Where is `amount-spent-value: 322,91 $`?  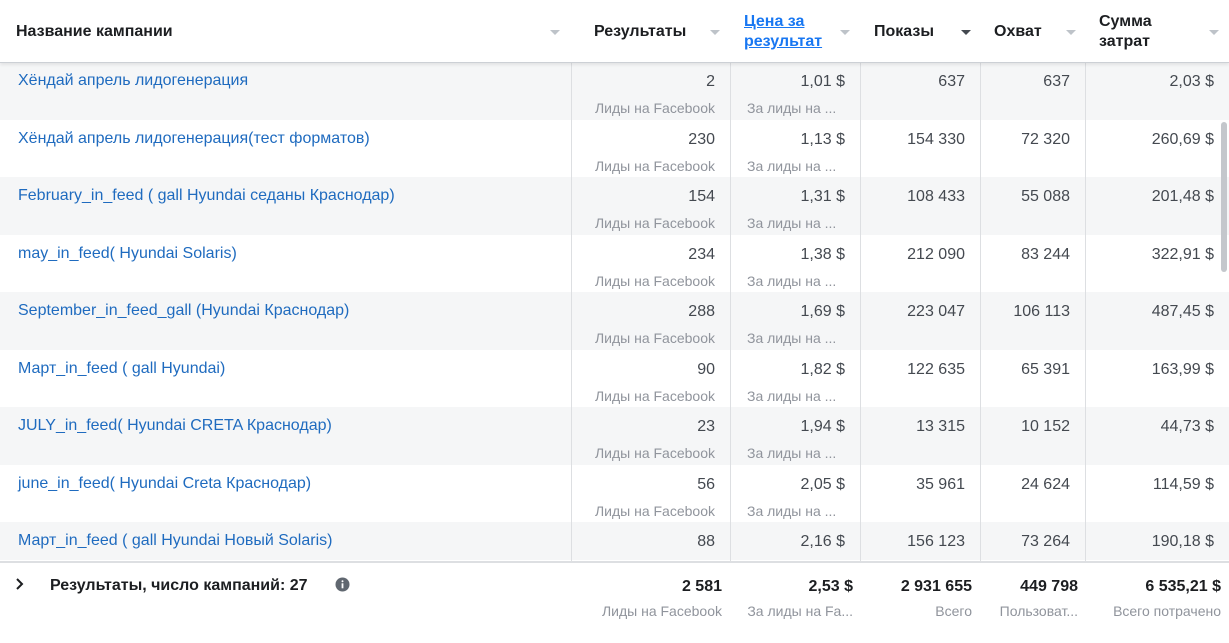 amount-spent-value: 322,91 $ is located at coordinates (1182, 254).